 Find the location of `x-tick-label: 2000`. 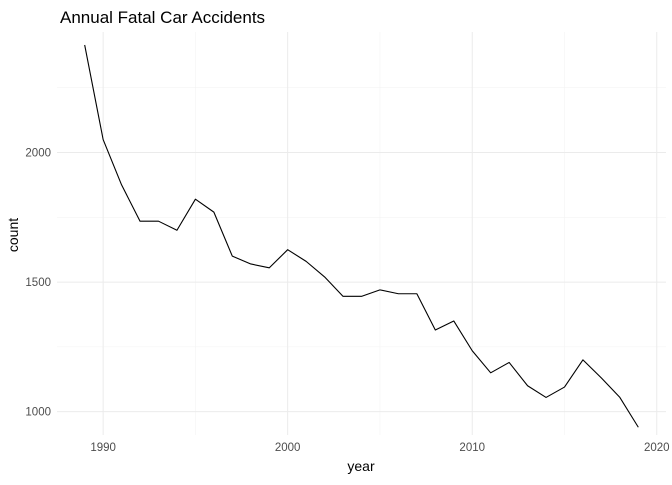

x-tick-label: 2000 is located at coordinates (288, 448).